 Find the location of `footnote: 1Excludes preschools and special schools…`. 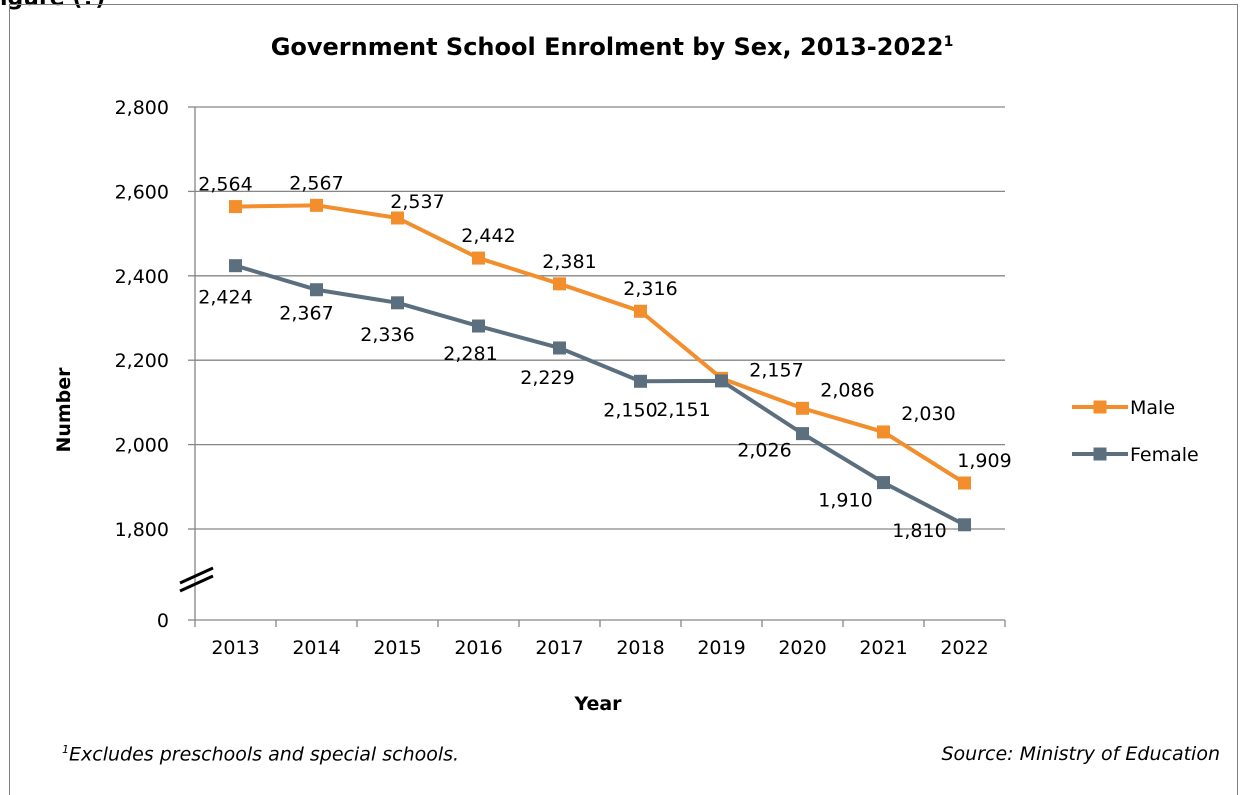

footnote: 1Excludes preschools and special schools… is located at coordinates (261, 754).